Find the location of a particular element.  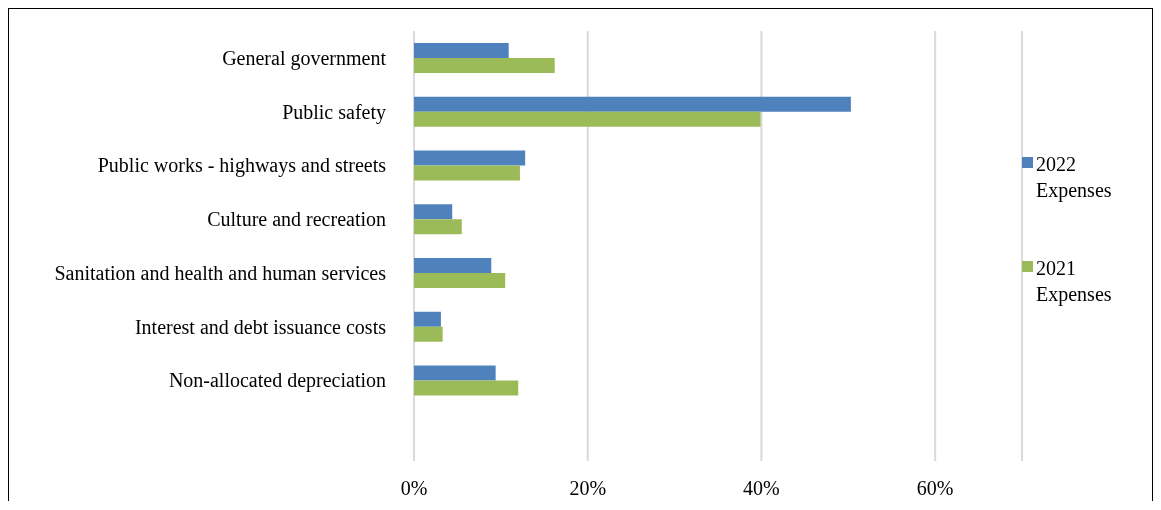

y-tick-label: Culture and recreation is located at coordinates (296, 219).